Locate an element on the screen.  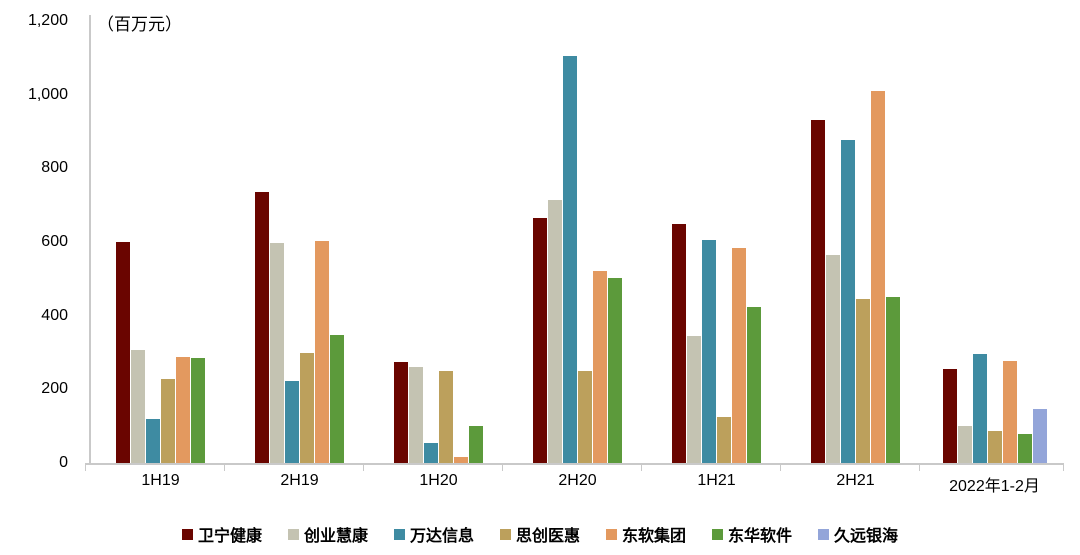
y-tick-label-800: 800 is located at coordinates (54, 168).